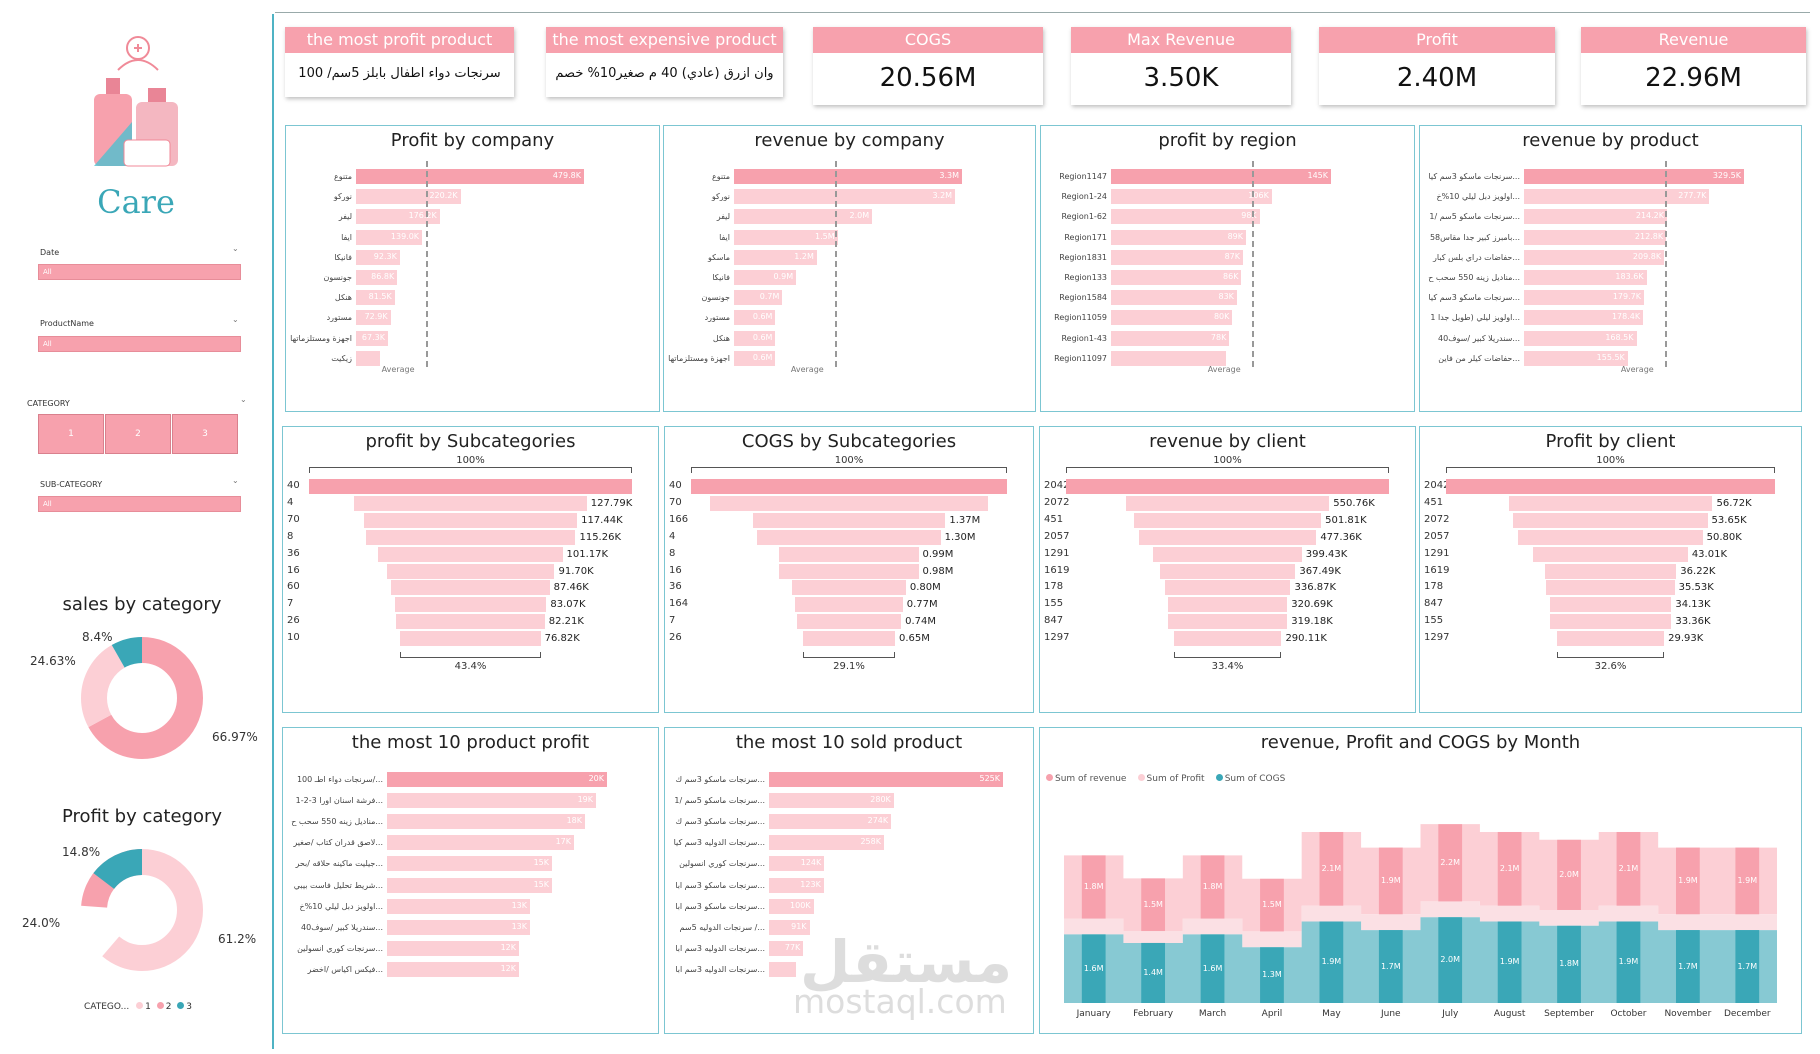  Describe the element at coordinates (480, 843) in the screenshot. I see `bar: 17K` at that location.